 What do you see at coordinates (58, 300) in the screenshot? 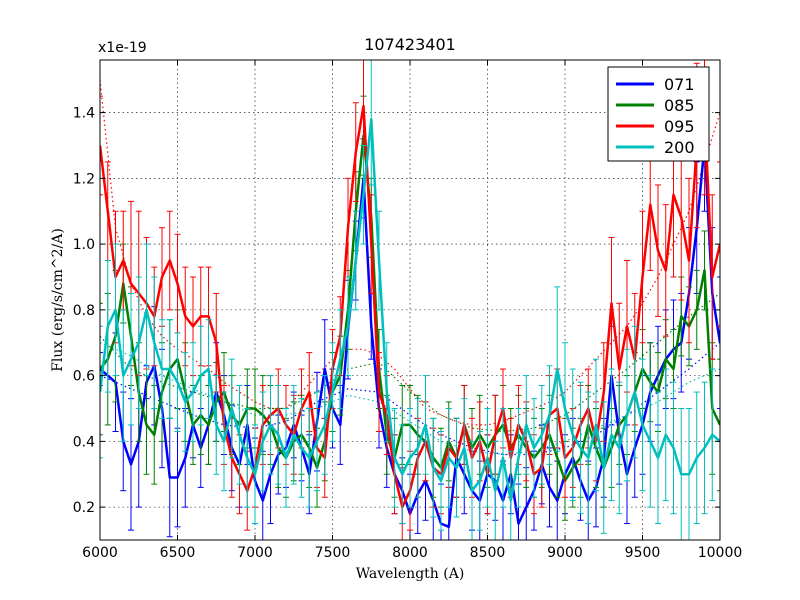
I see `y-axis-label: Flux (erg/s/cm^2/A)` at bounding box center [58, 300].